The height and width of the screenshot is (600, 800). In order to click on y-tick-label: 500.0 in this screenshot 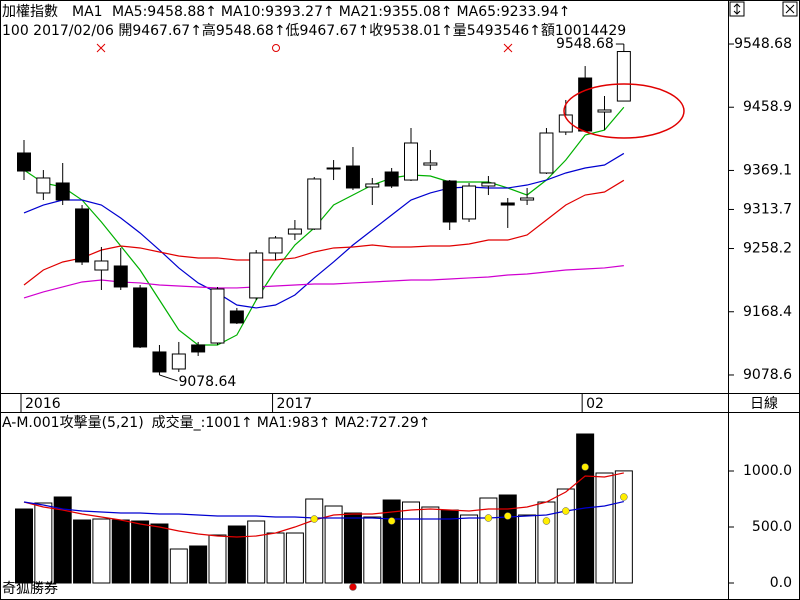, I will do `click(772, 527)`.